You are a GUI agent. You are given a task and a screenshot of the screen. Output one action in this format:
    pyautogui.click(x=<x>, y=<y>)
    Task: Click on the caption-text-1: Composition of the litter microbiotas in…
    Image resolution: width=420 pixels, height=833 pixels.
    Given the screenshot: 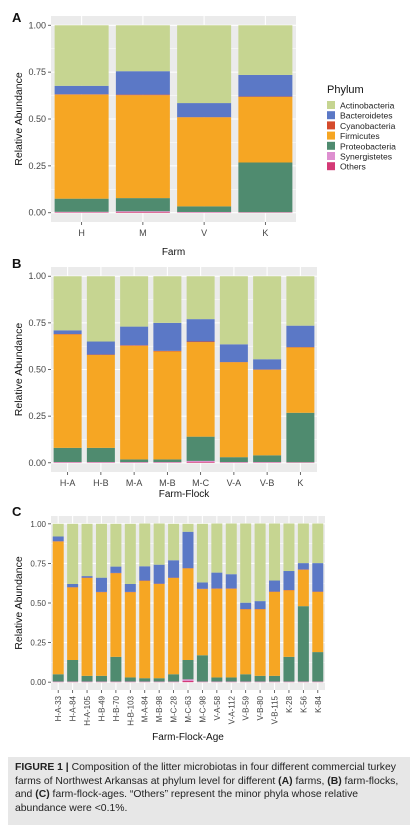 What is the action you would take?
    pyautogui.click(x=205, y=774)
    